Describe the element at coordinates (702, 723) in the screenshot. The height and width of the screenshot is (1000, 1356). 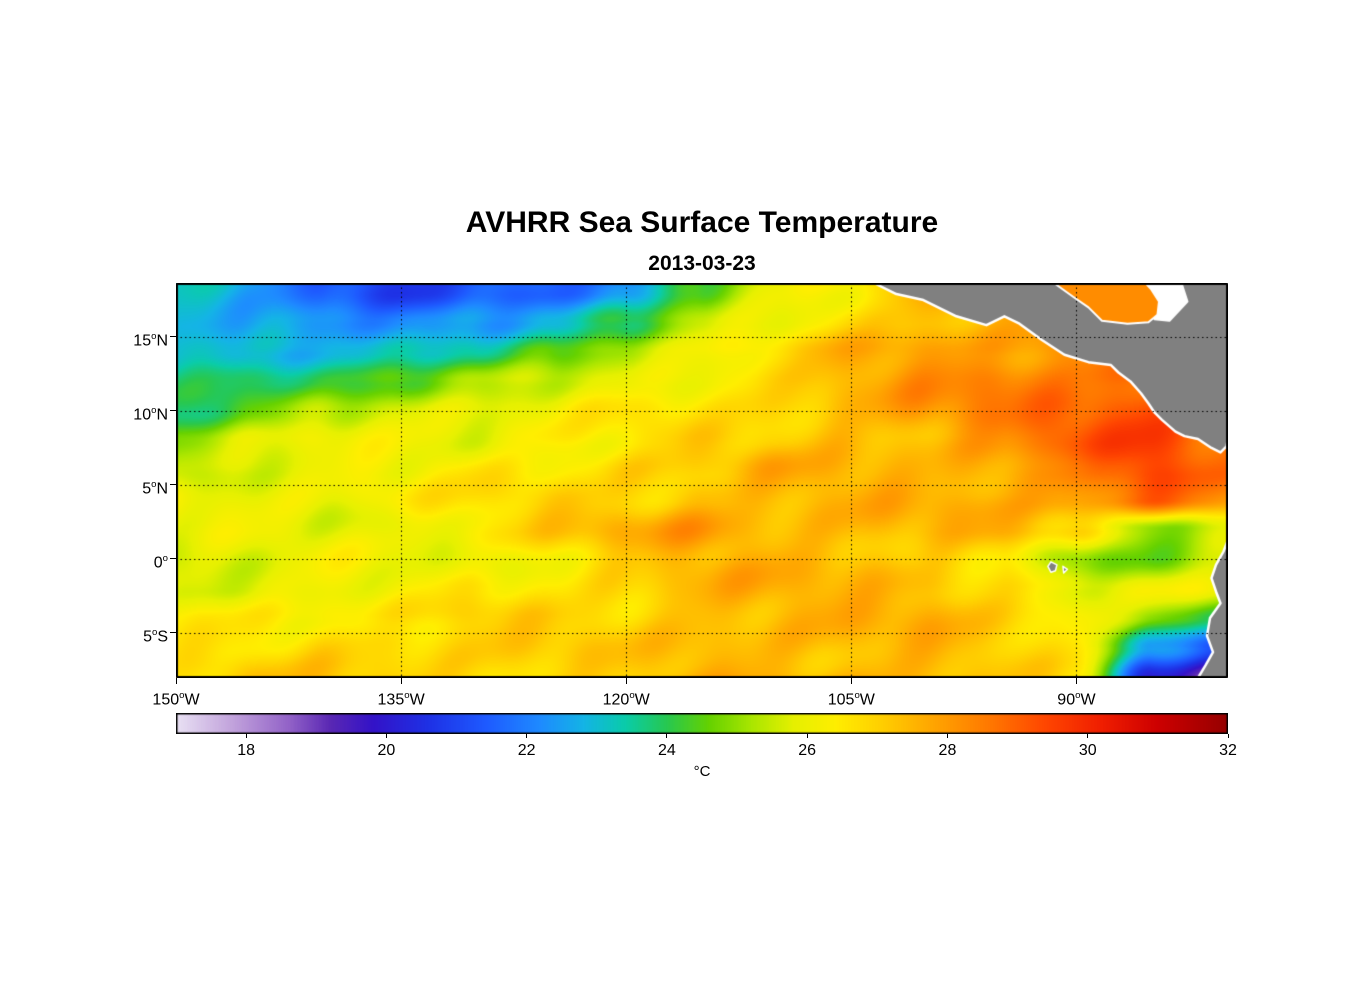
I see `colorbar-gradient-canvas` at that location.